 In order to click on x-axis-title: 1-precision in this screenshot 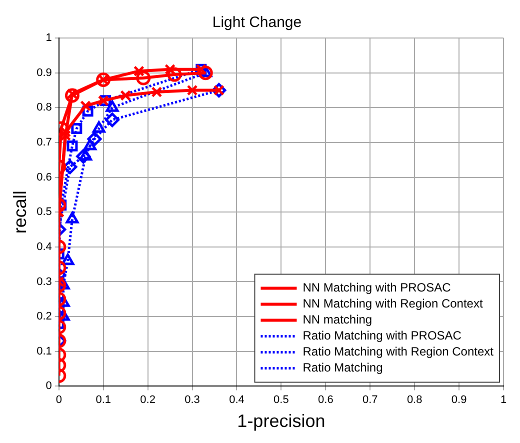, I will do `click(281, 421)`.